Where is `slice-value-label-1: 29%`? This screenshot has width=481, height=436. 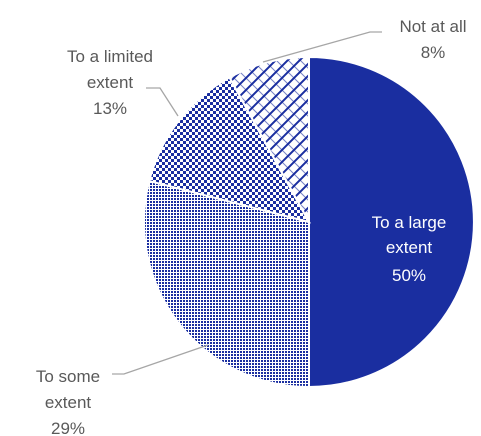
slice-value-label-1: 29% is located at coordinates (68, 427).